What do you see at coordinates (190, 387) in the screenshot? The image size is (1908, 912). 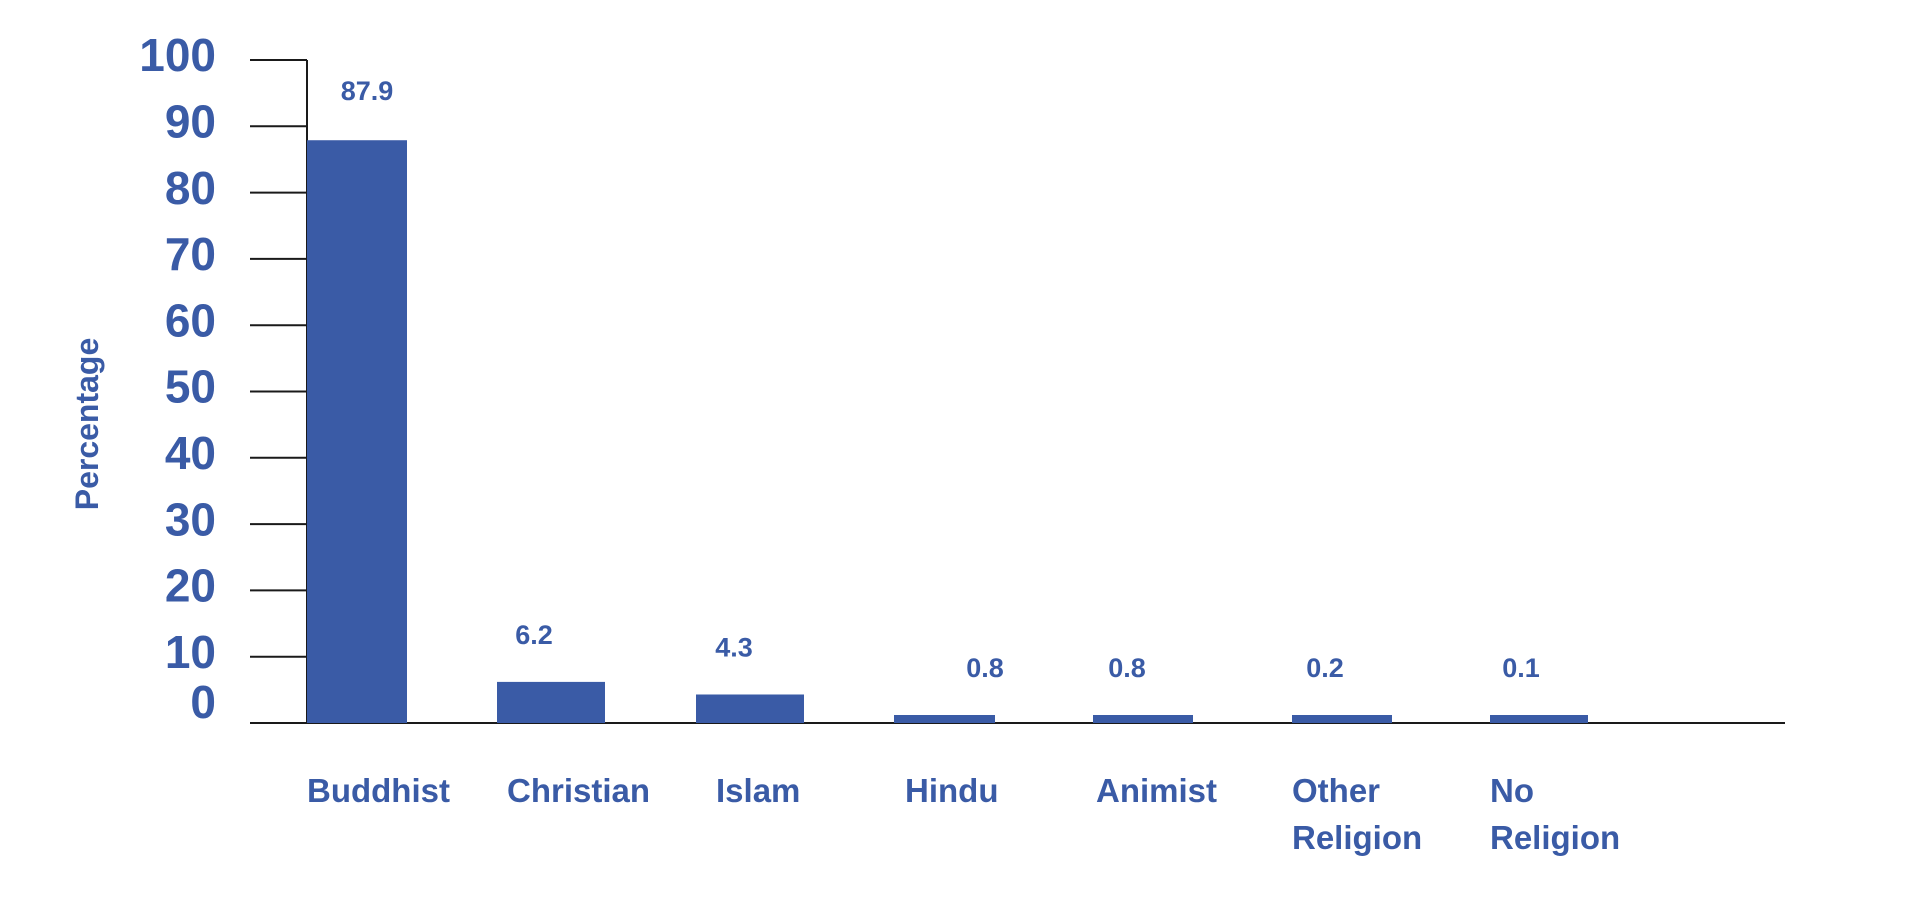 I see `y-tick-label: 50` at bounding box center [190, 387].